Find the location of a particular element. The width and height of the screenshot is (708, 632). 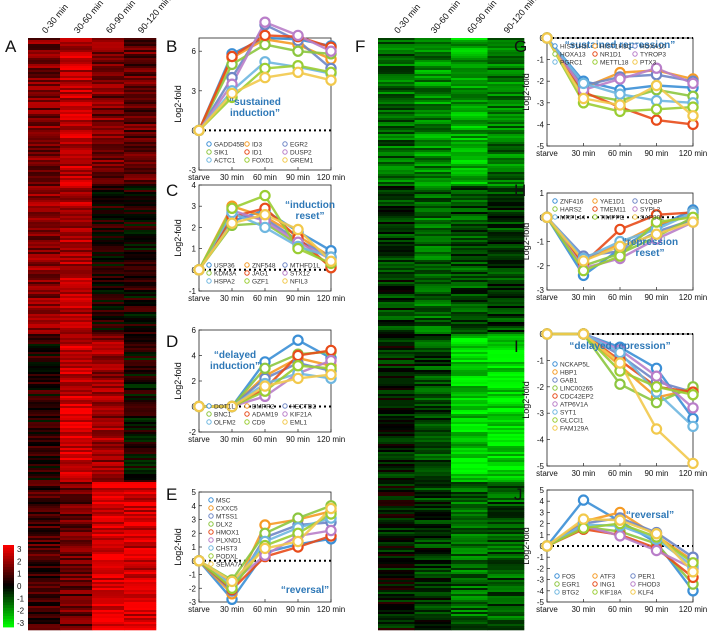

colorbar-swatch is located at coordinates (8, 552).